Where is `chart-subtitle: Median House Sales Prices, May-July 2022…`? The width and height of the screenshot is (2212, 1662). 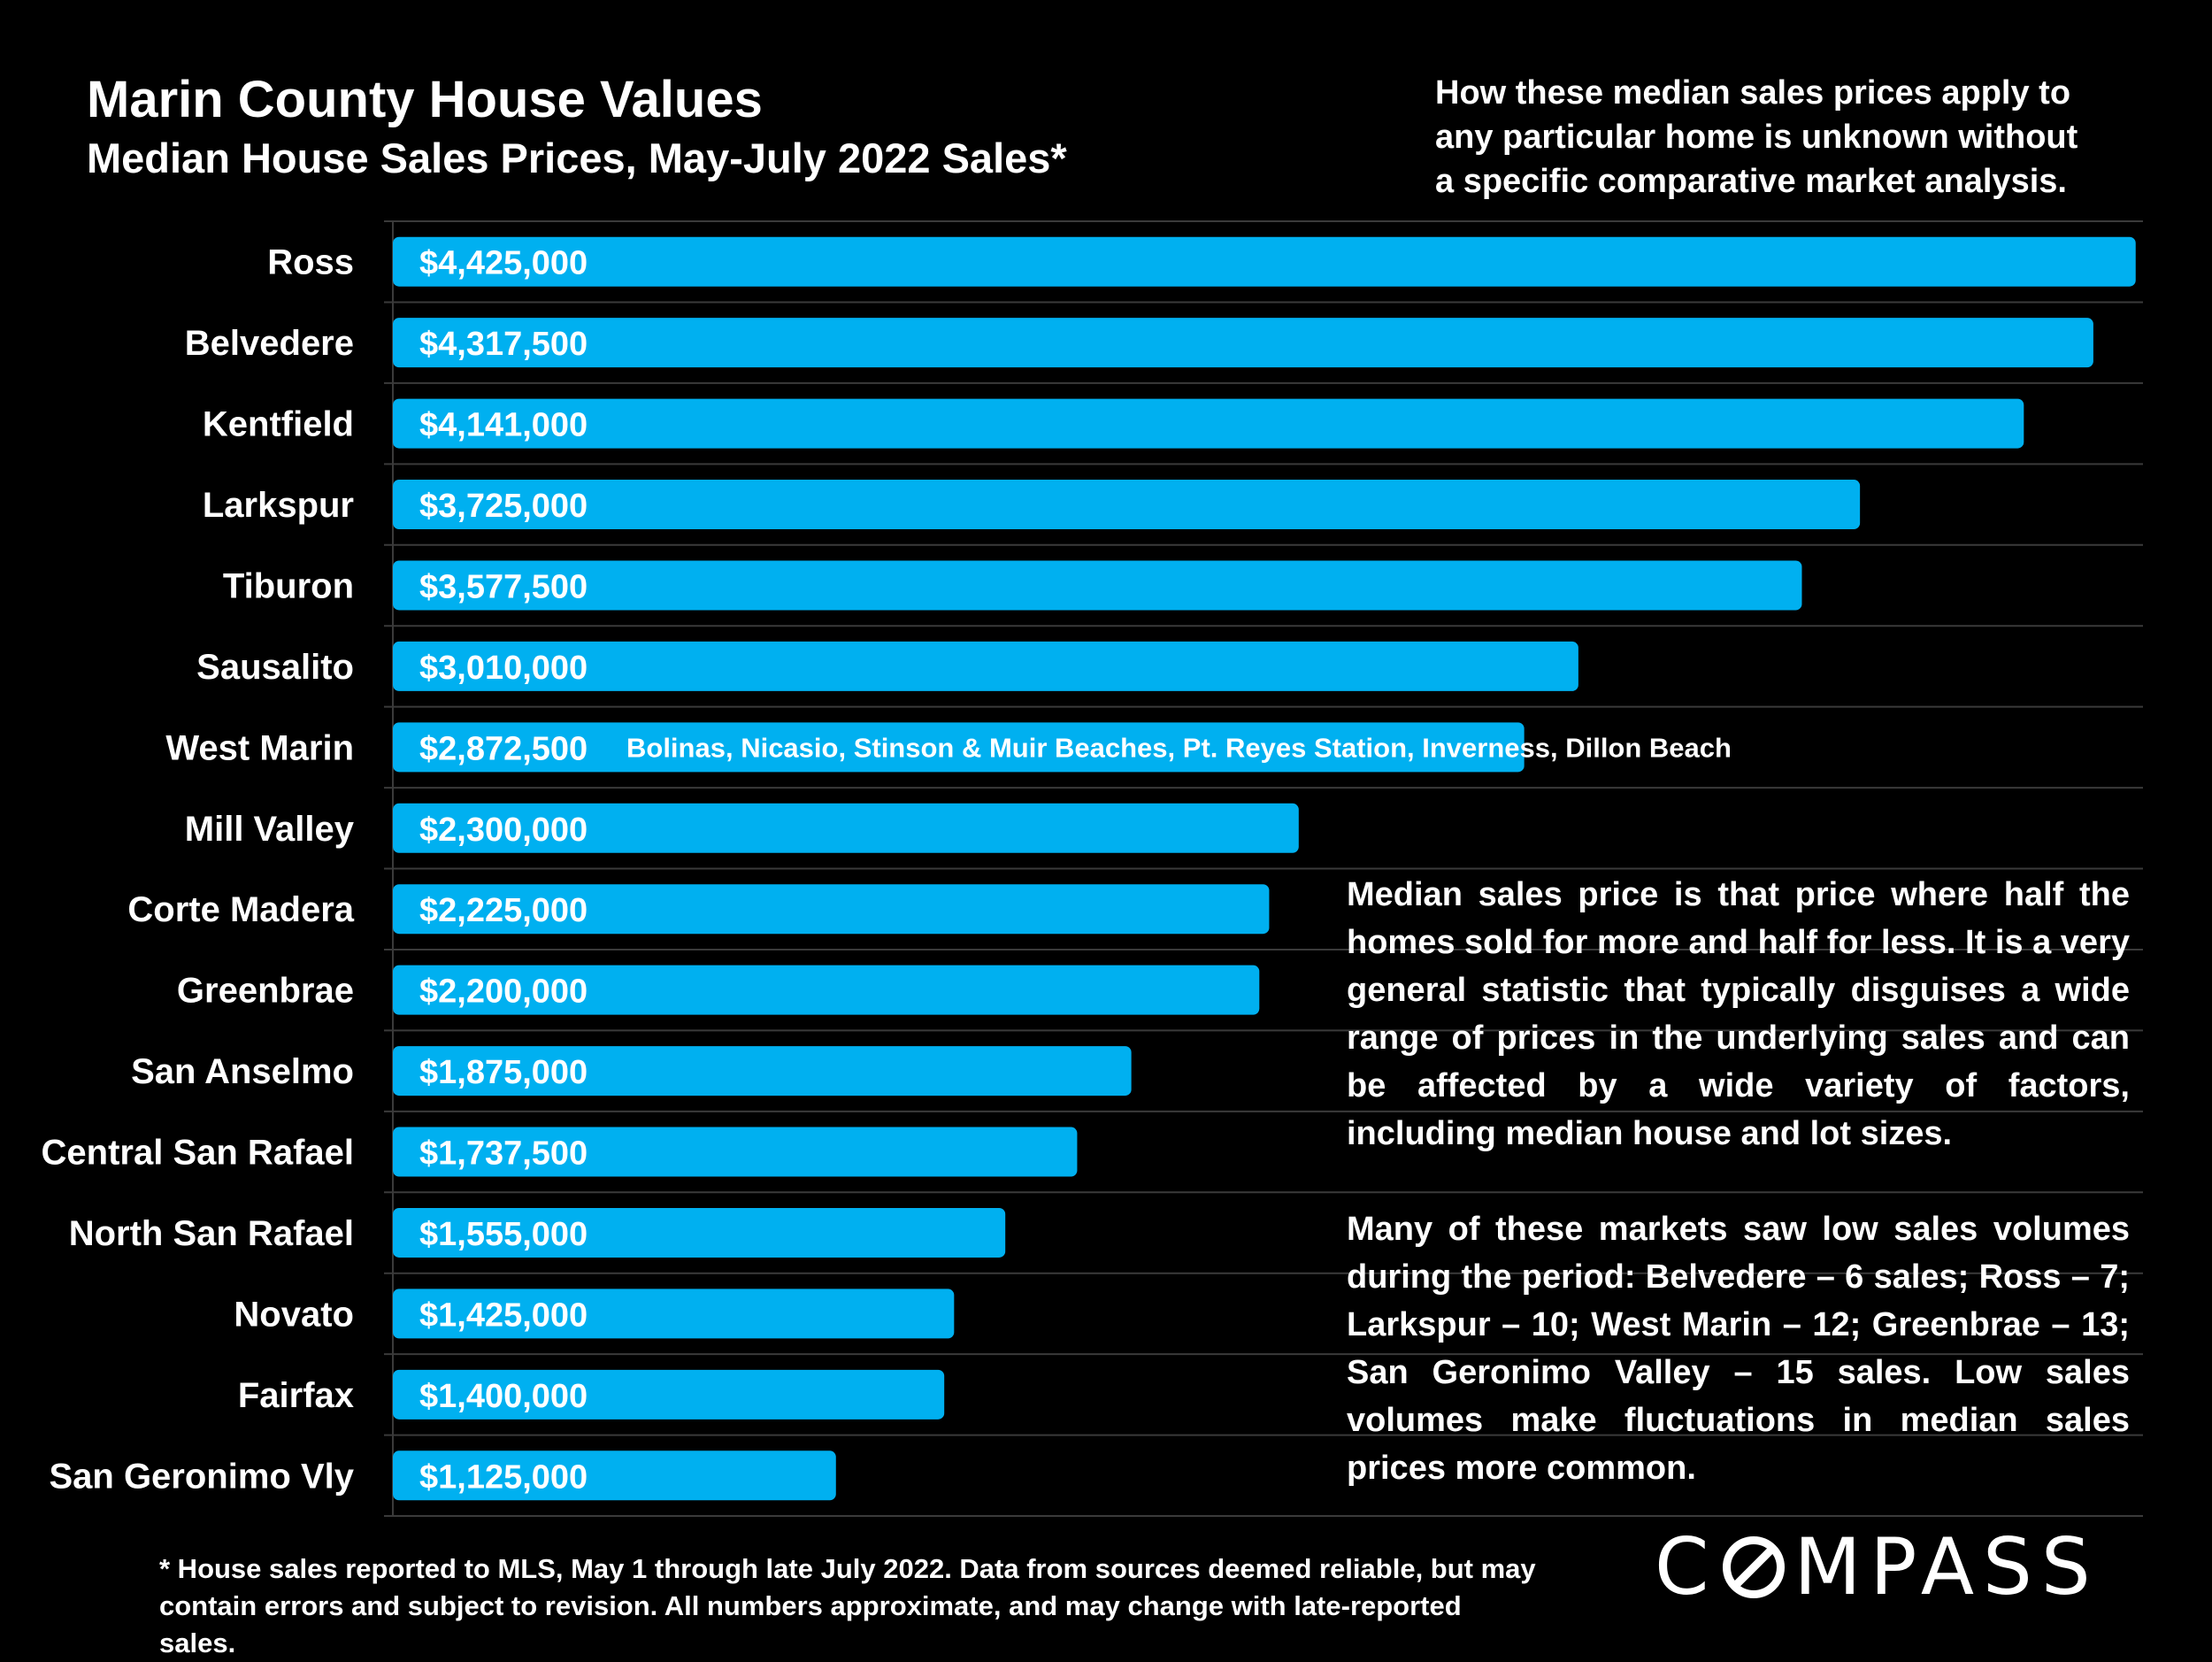
chart-subtitle: Median House Sales Prices, May-July 2022… is located at coordinates (577, 158).